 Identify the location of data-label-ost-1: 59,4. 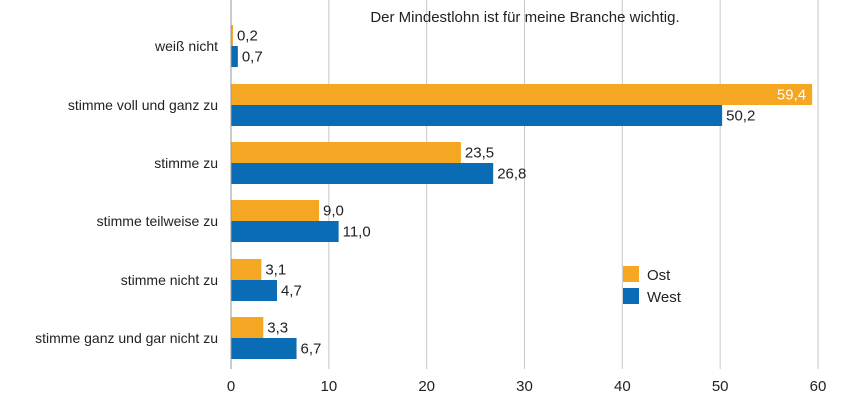
(791, 95).